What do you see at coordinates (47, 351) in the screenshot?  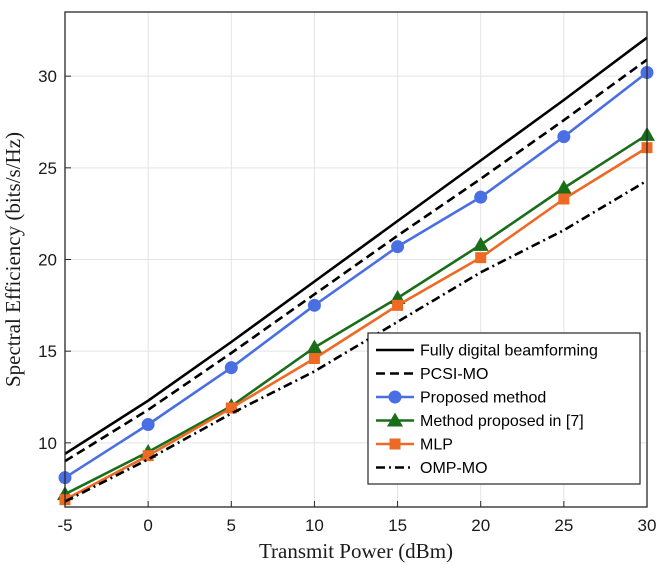 I see `y-tick-label: 15` at bounding box center [47, 351].